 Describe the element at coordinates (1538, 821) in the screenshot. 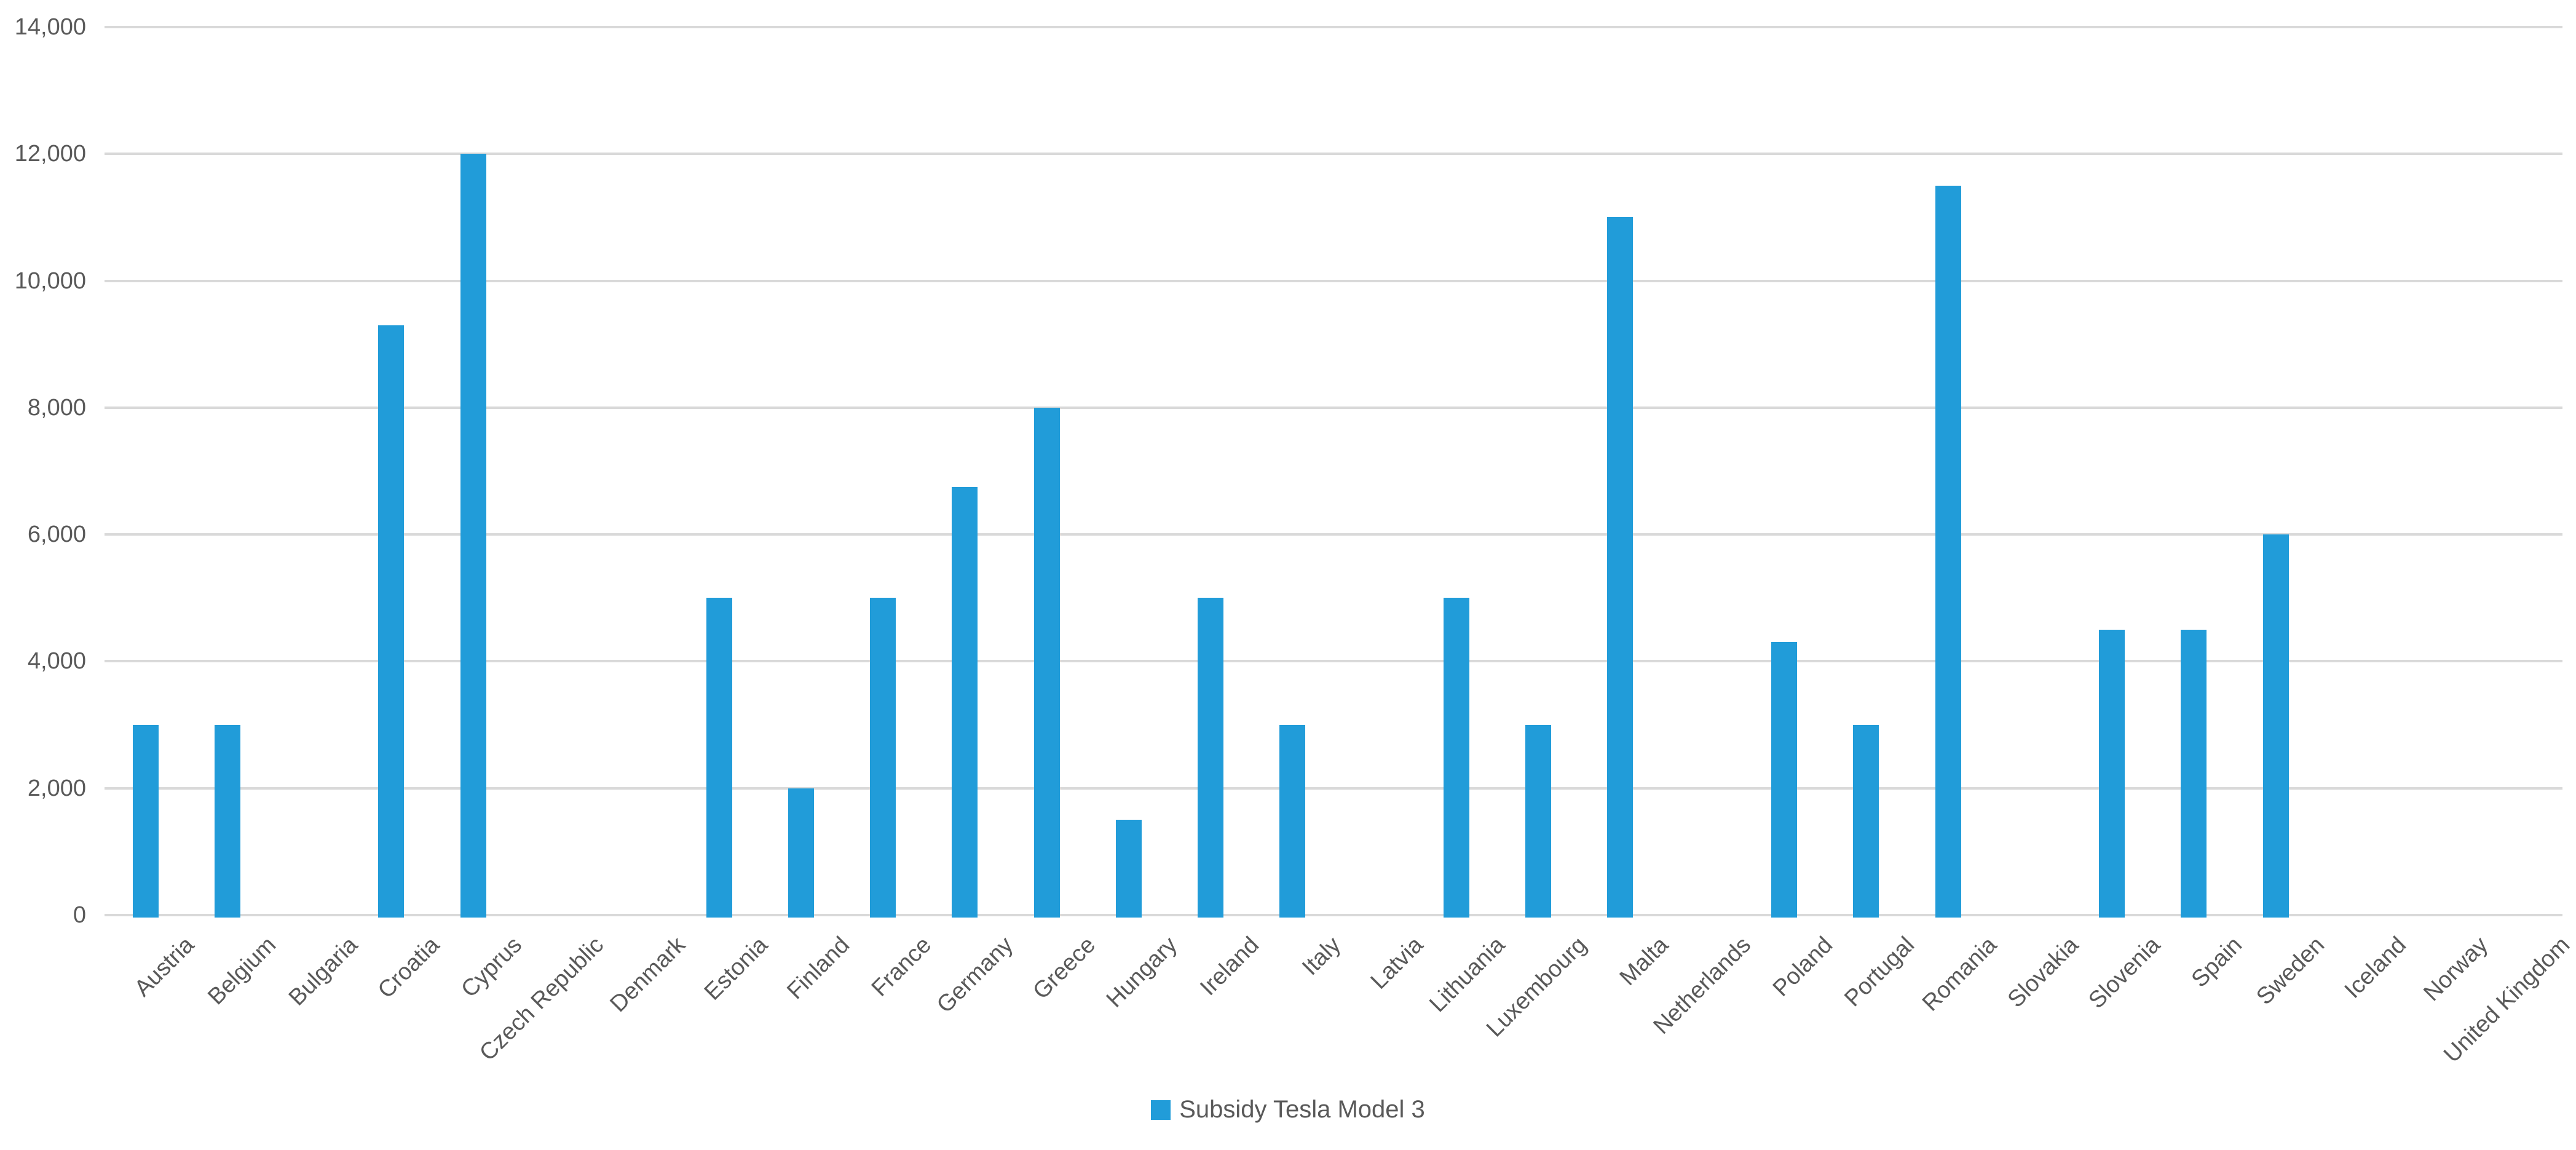

I see `bar-luxembourg` at that location.